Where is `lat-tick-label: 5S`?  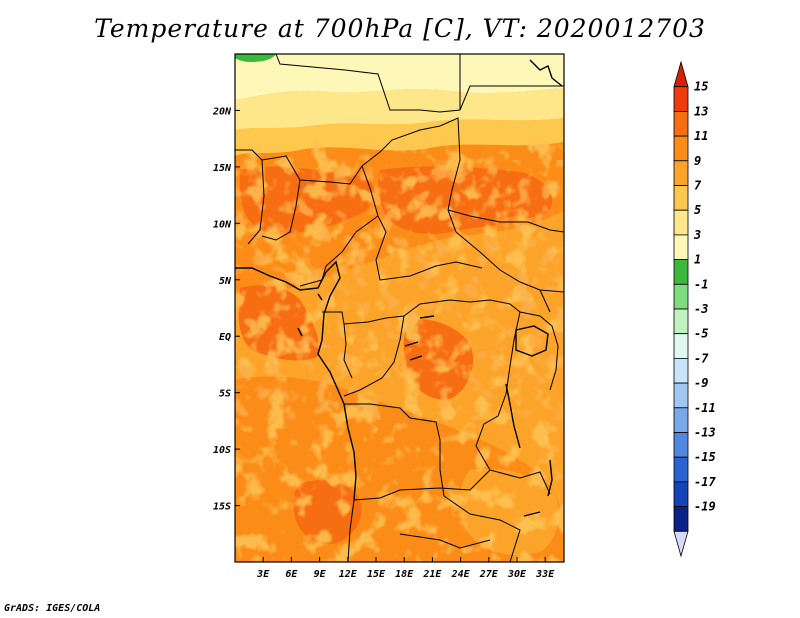
lat-tick-label: 5S is located at coordinates (225, 394).